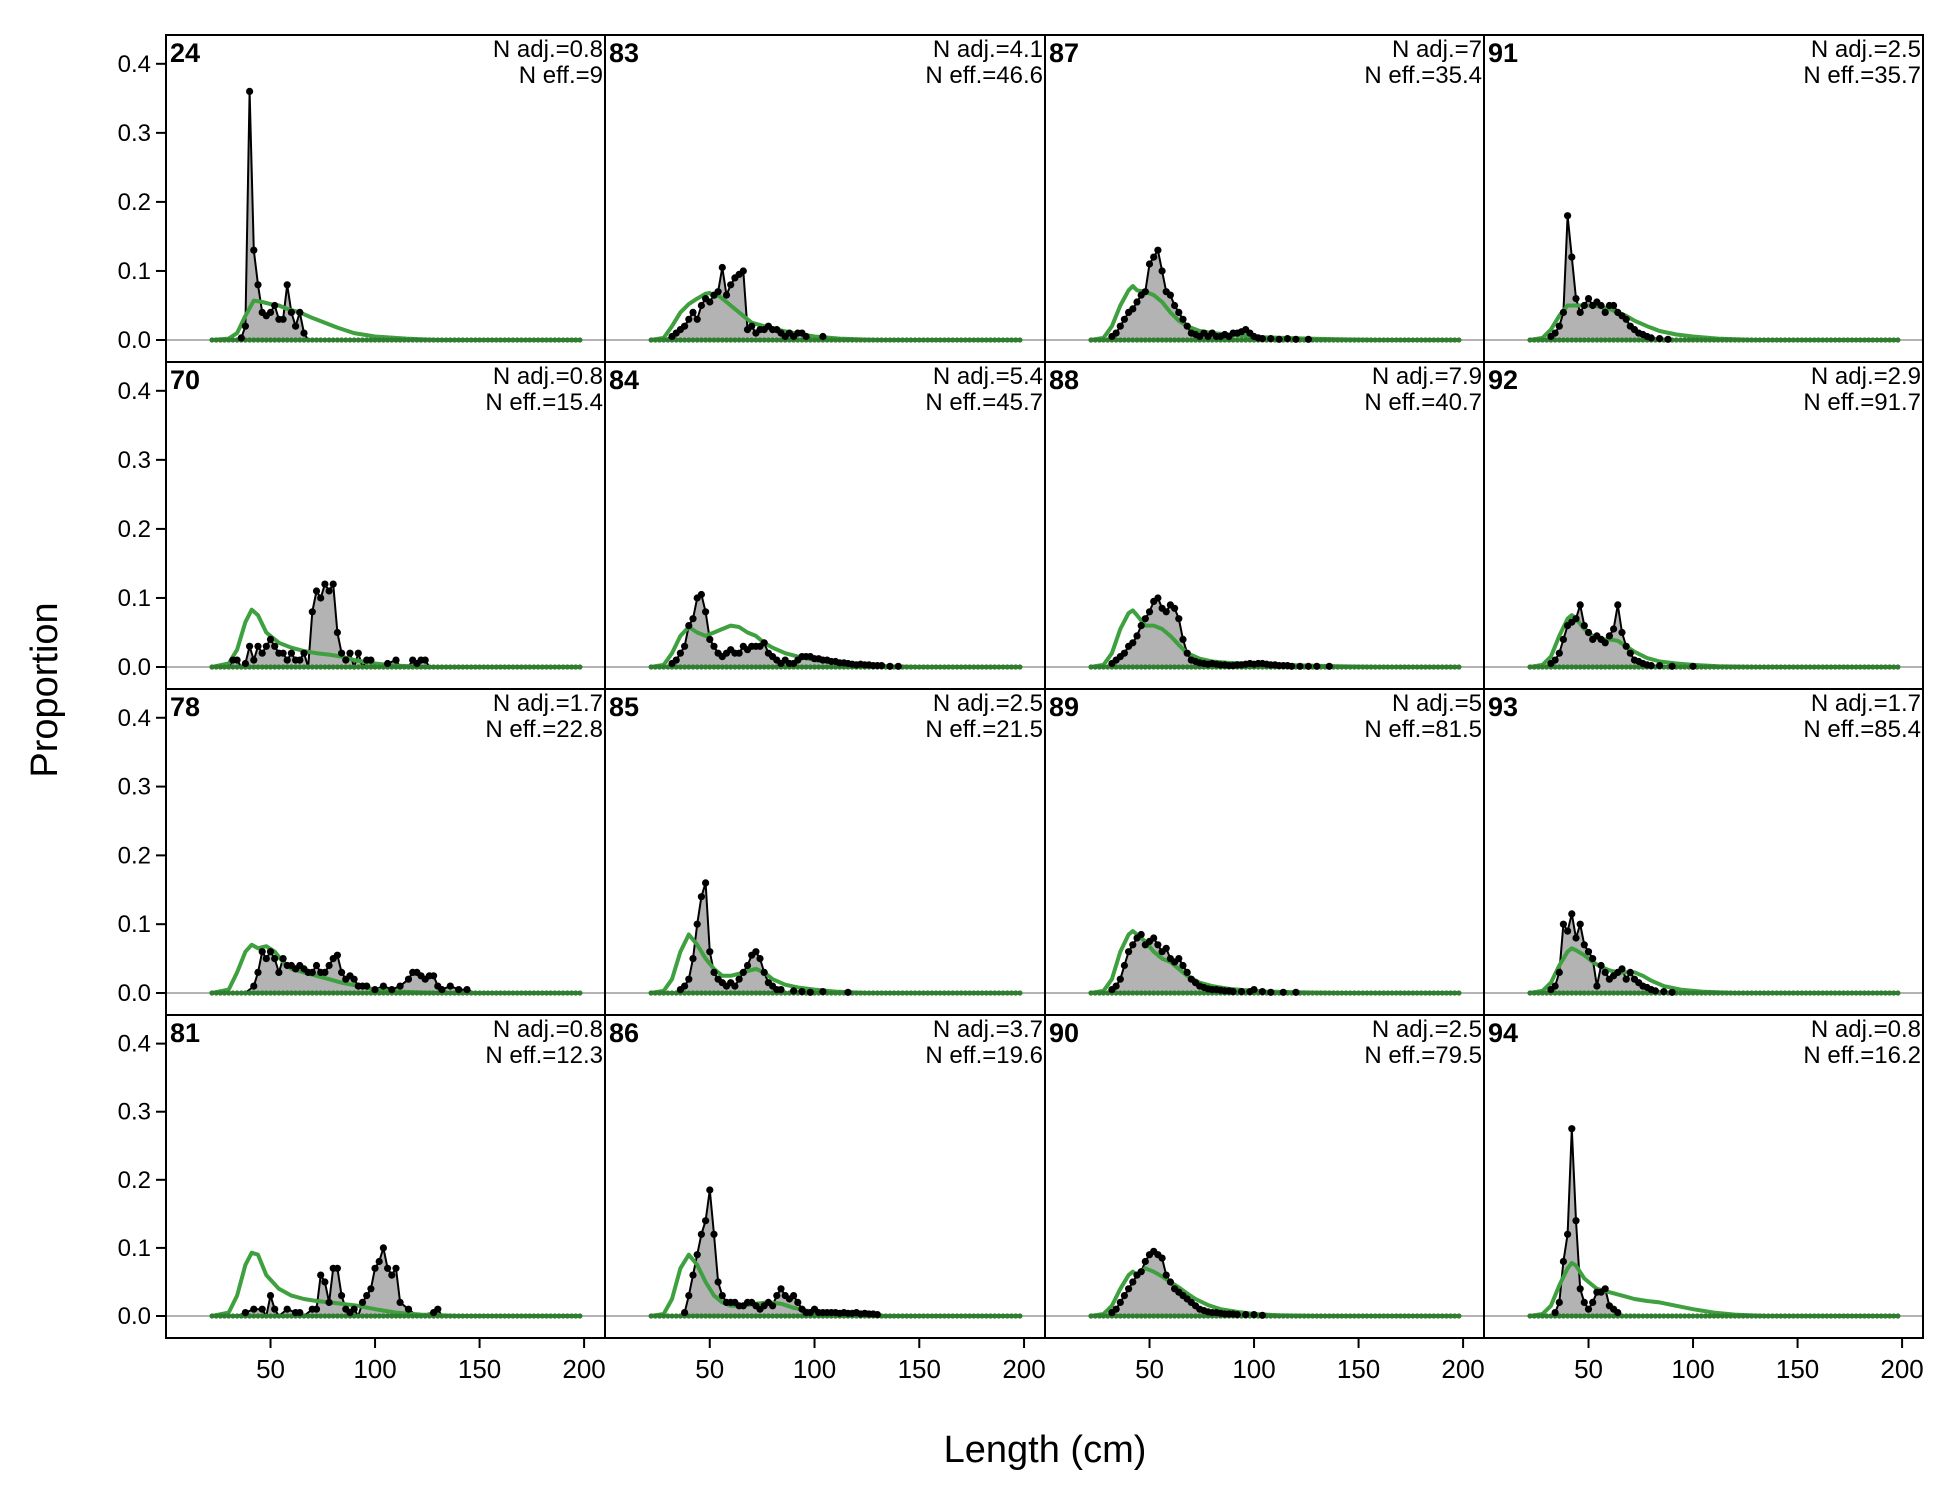 This screenshot has height=1500, width=1950. What do you see at coordinates (919, 1369) in the screenshot?
I see `x-tick-label: 150` at bounding box center [919, 1369].